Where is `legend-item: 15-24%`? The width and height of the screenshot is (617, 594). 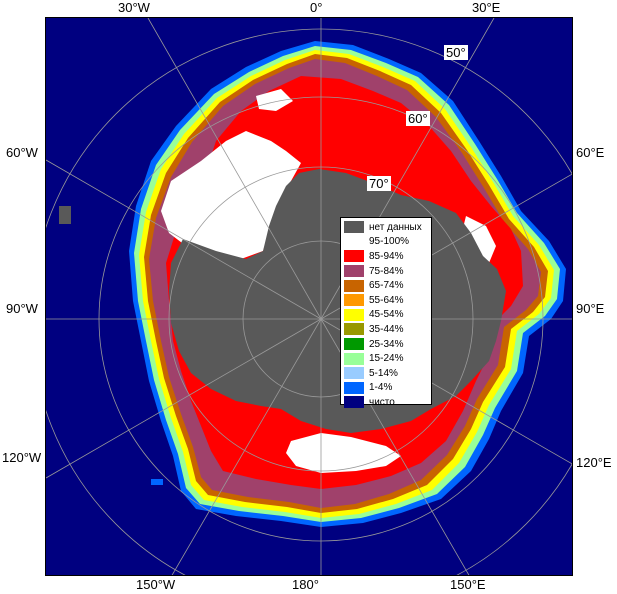 legend-item: 15-24% is located at coordinates (386, 358).